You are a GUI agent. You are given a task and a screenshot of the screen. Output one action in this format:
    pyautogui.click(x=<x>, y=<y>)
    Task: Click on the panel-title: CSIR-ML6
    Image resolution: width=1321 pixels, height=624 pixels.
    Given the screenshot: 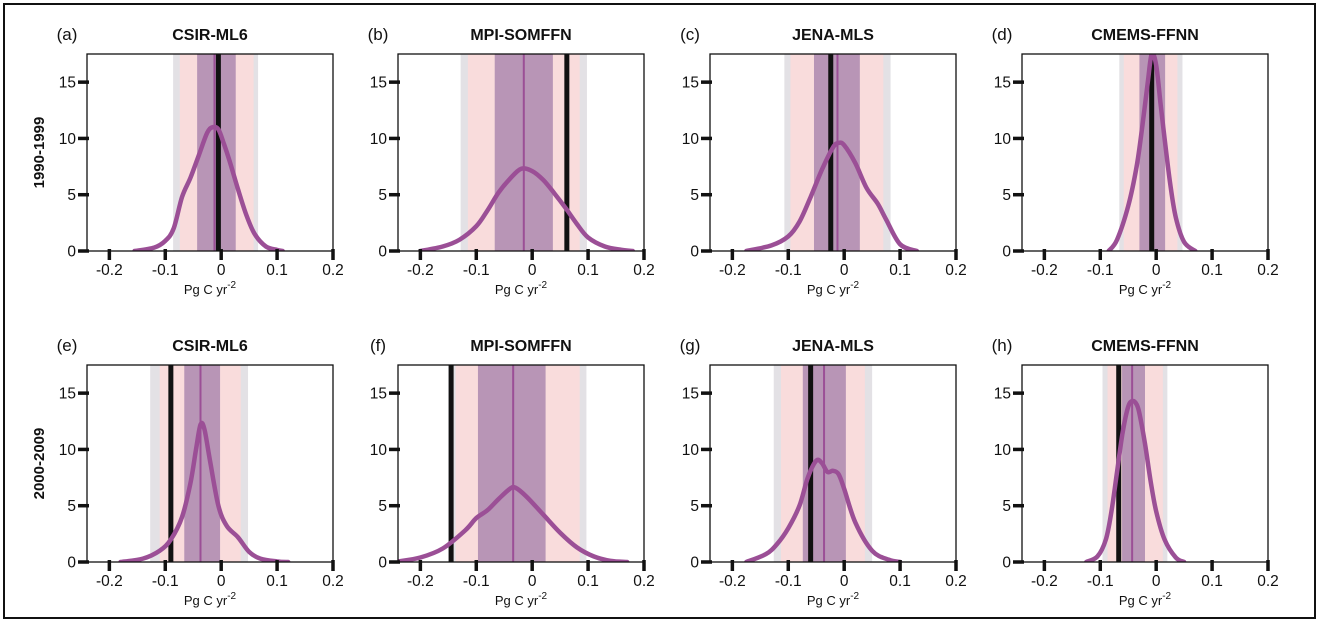 What is the action you would take?
    pyautogui.click(x=210, y=346)
    